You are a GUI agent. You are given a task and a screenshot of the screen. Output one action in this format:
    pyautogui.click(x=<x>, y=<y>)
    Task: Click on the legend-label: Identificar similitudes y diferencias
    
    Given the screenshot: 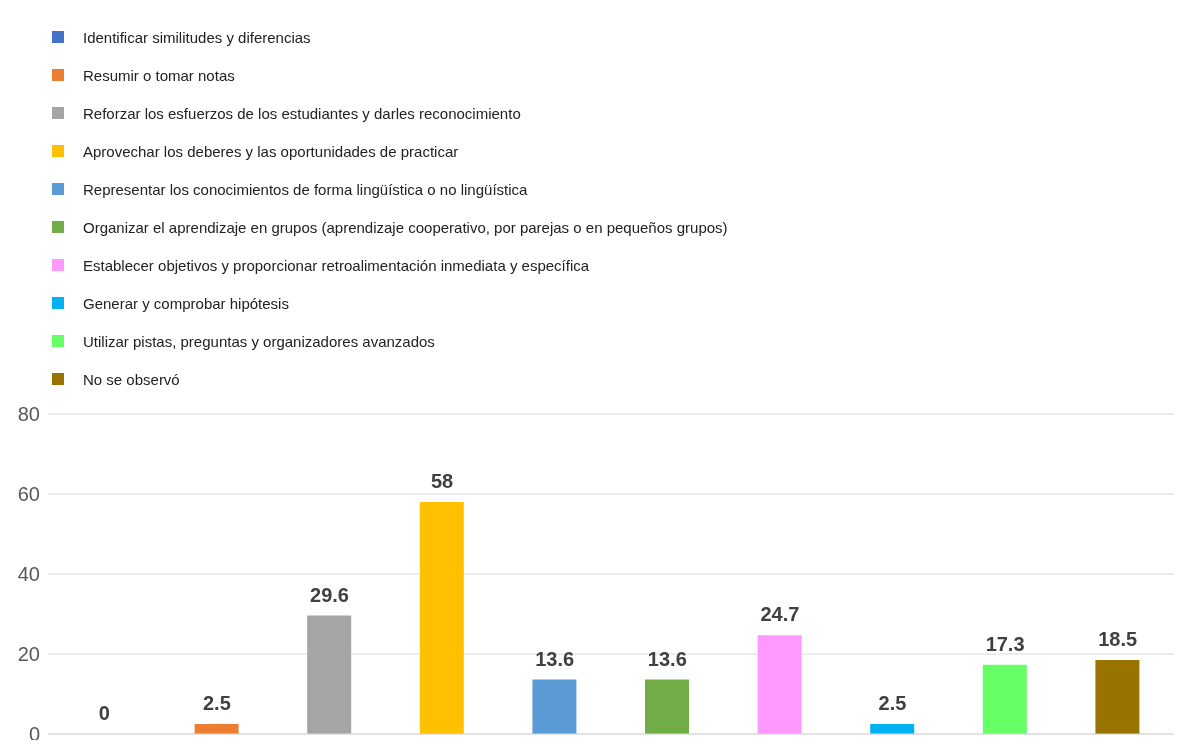 What is the action you would take?
    pyautogui.click(x=197, y=37)
    